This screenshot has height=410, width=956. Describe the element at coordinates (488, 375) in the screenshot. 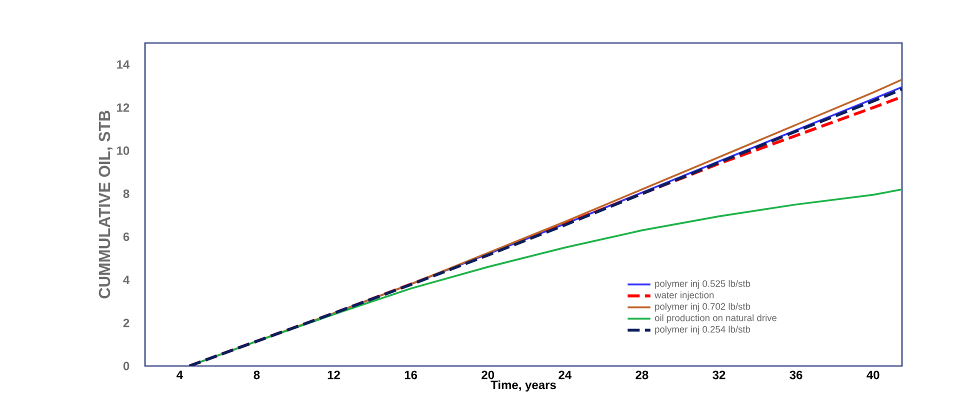

I see `x-tick-label: 20` at that location.